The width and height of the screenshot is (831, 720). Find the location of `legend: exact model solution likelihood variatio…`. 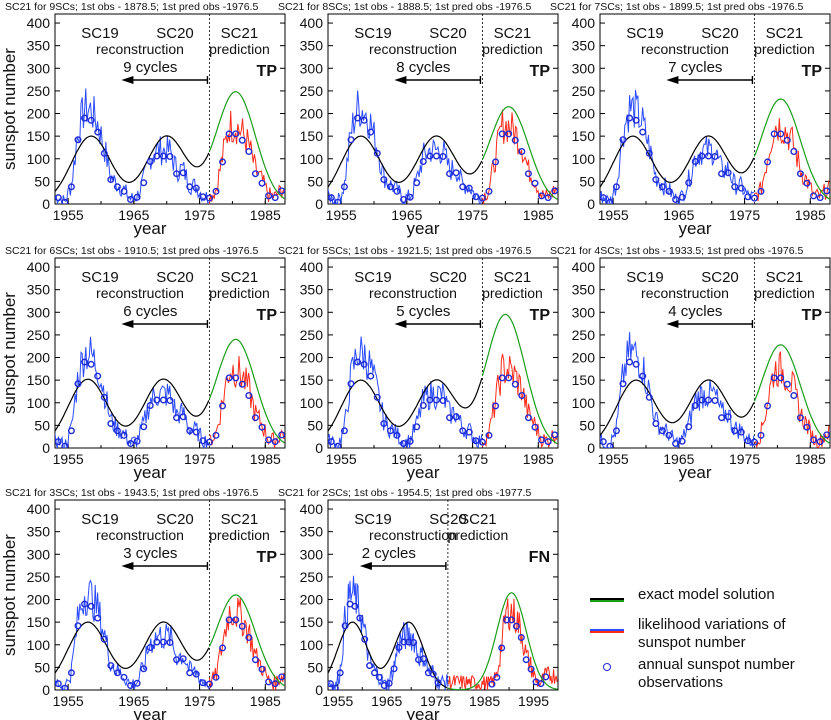

legend: exact model solution likelihood variatio… is located at coordinates (705, 637).